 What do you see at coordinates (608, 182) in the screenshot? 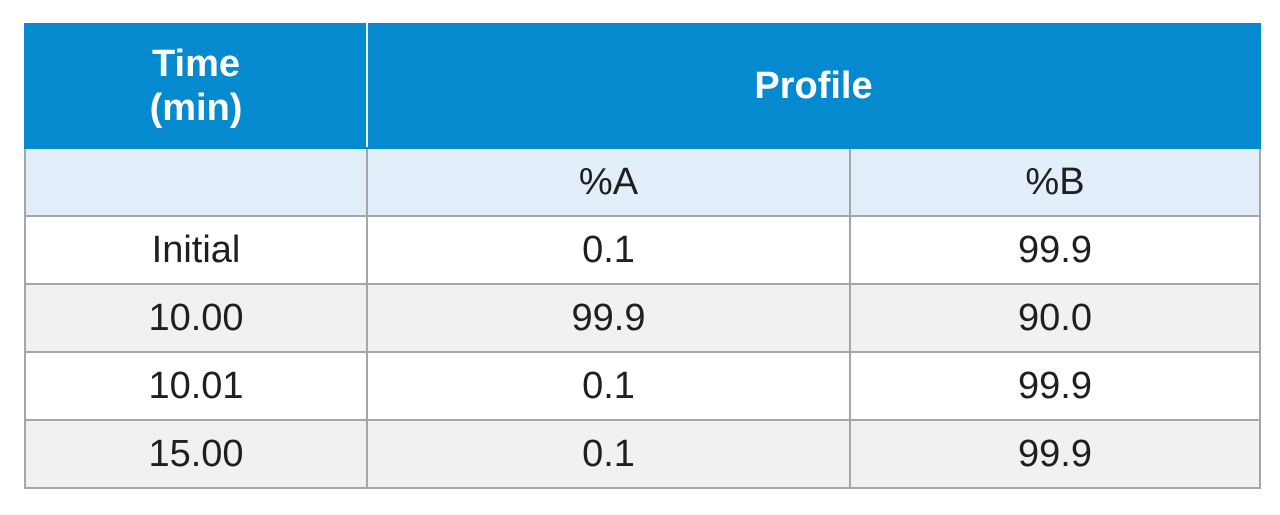
I see `percent-a-header: %A` at bounding box center [608, 182].